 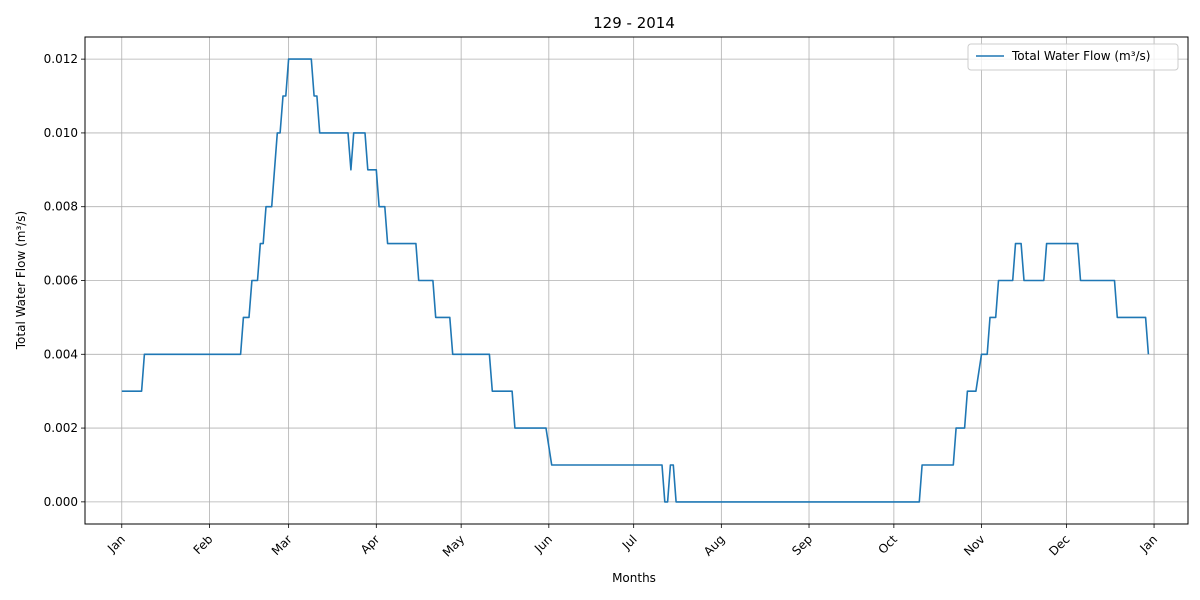 I want to click on x-axis-title: Months, so click(x=634, y=578).